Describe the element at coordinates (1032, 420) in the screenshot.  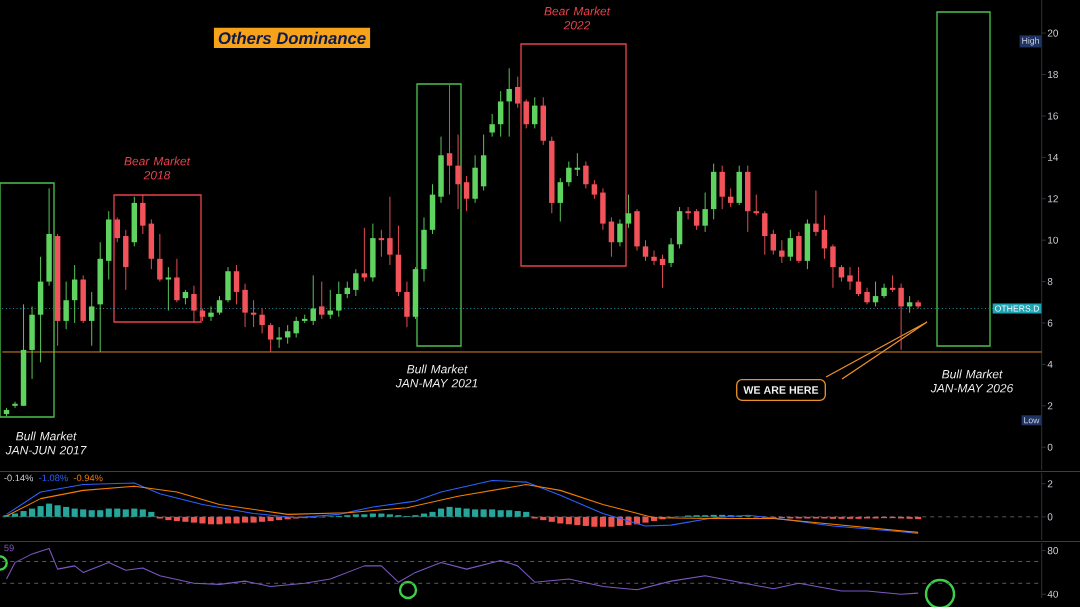
I see `annotation: Low` at that location.